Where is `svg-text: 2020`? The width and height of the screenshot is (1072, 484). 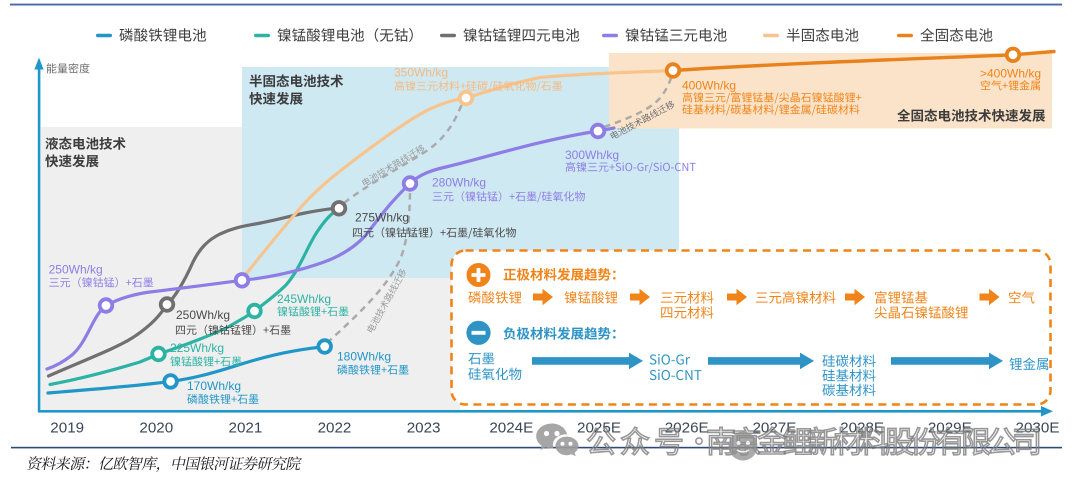 svg-text: 2020 is located at coordinates (156, 428).